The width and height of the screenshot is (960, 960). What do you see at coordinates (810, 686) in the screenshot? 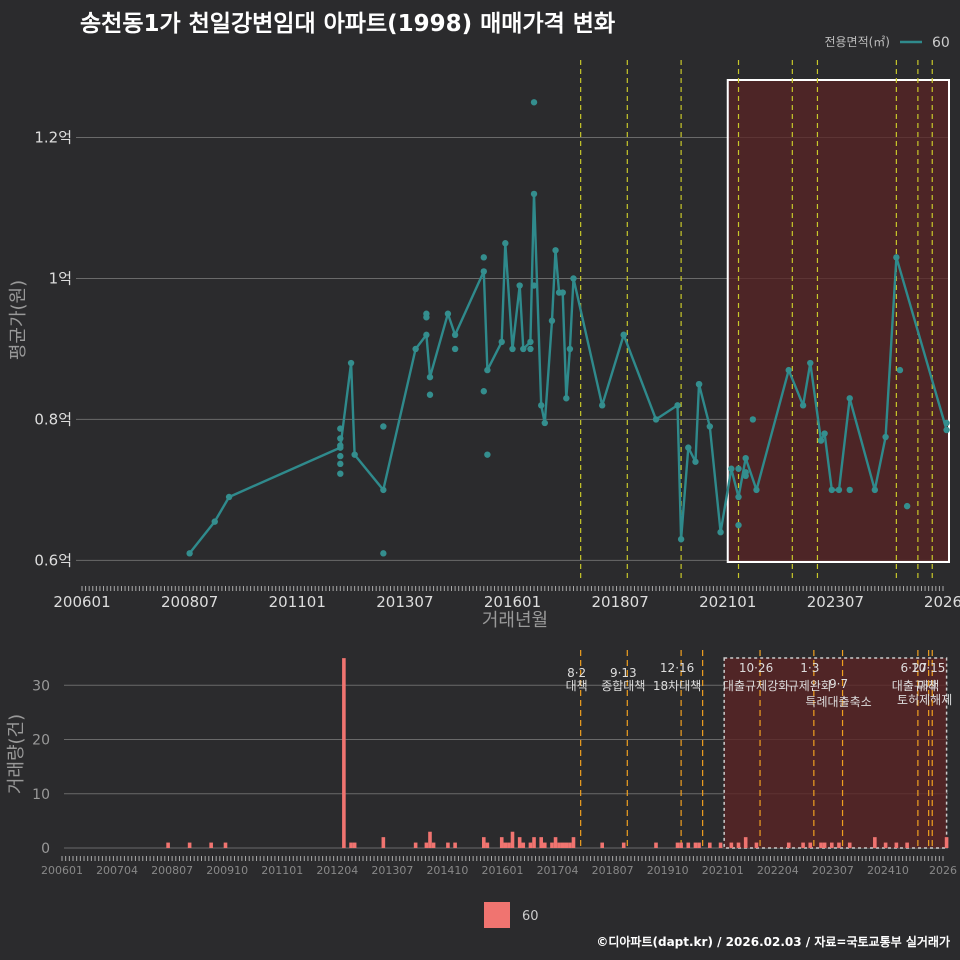
I see `event-name-label: 규제완화` at bounding box center [810, 686].